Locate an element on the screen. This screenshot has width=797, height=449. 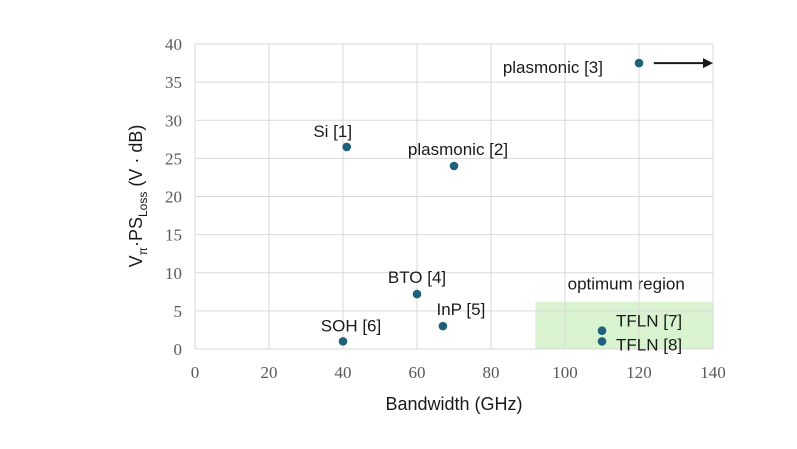
y-tick-label: 40 is located at coordinates (173, 44).